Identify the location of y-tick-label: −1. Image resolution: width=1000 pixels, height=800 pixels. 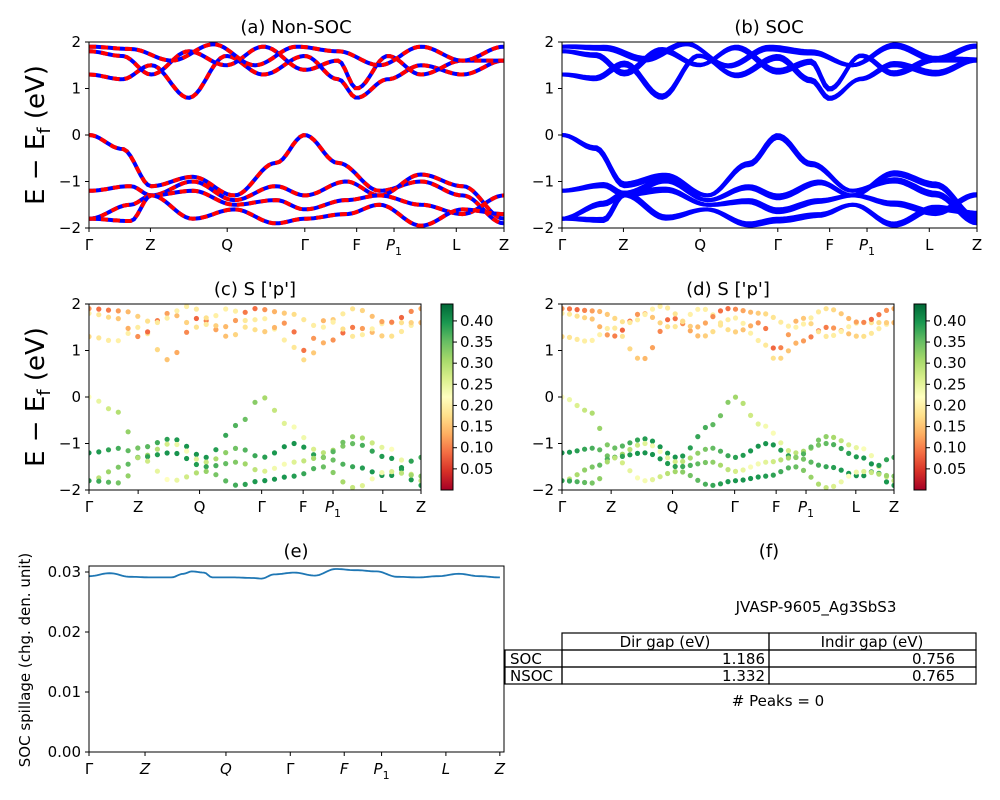
(70, 444).